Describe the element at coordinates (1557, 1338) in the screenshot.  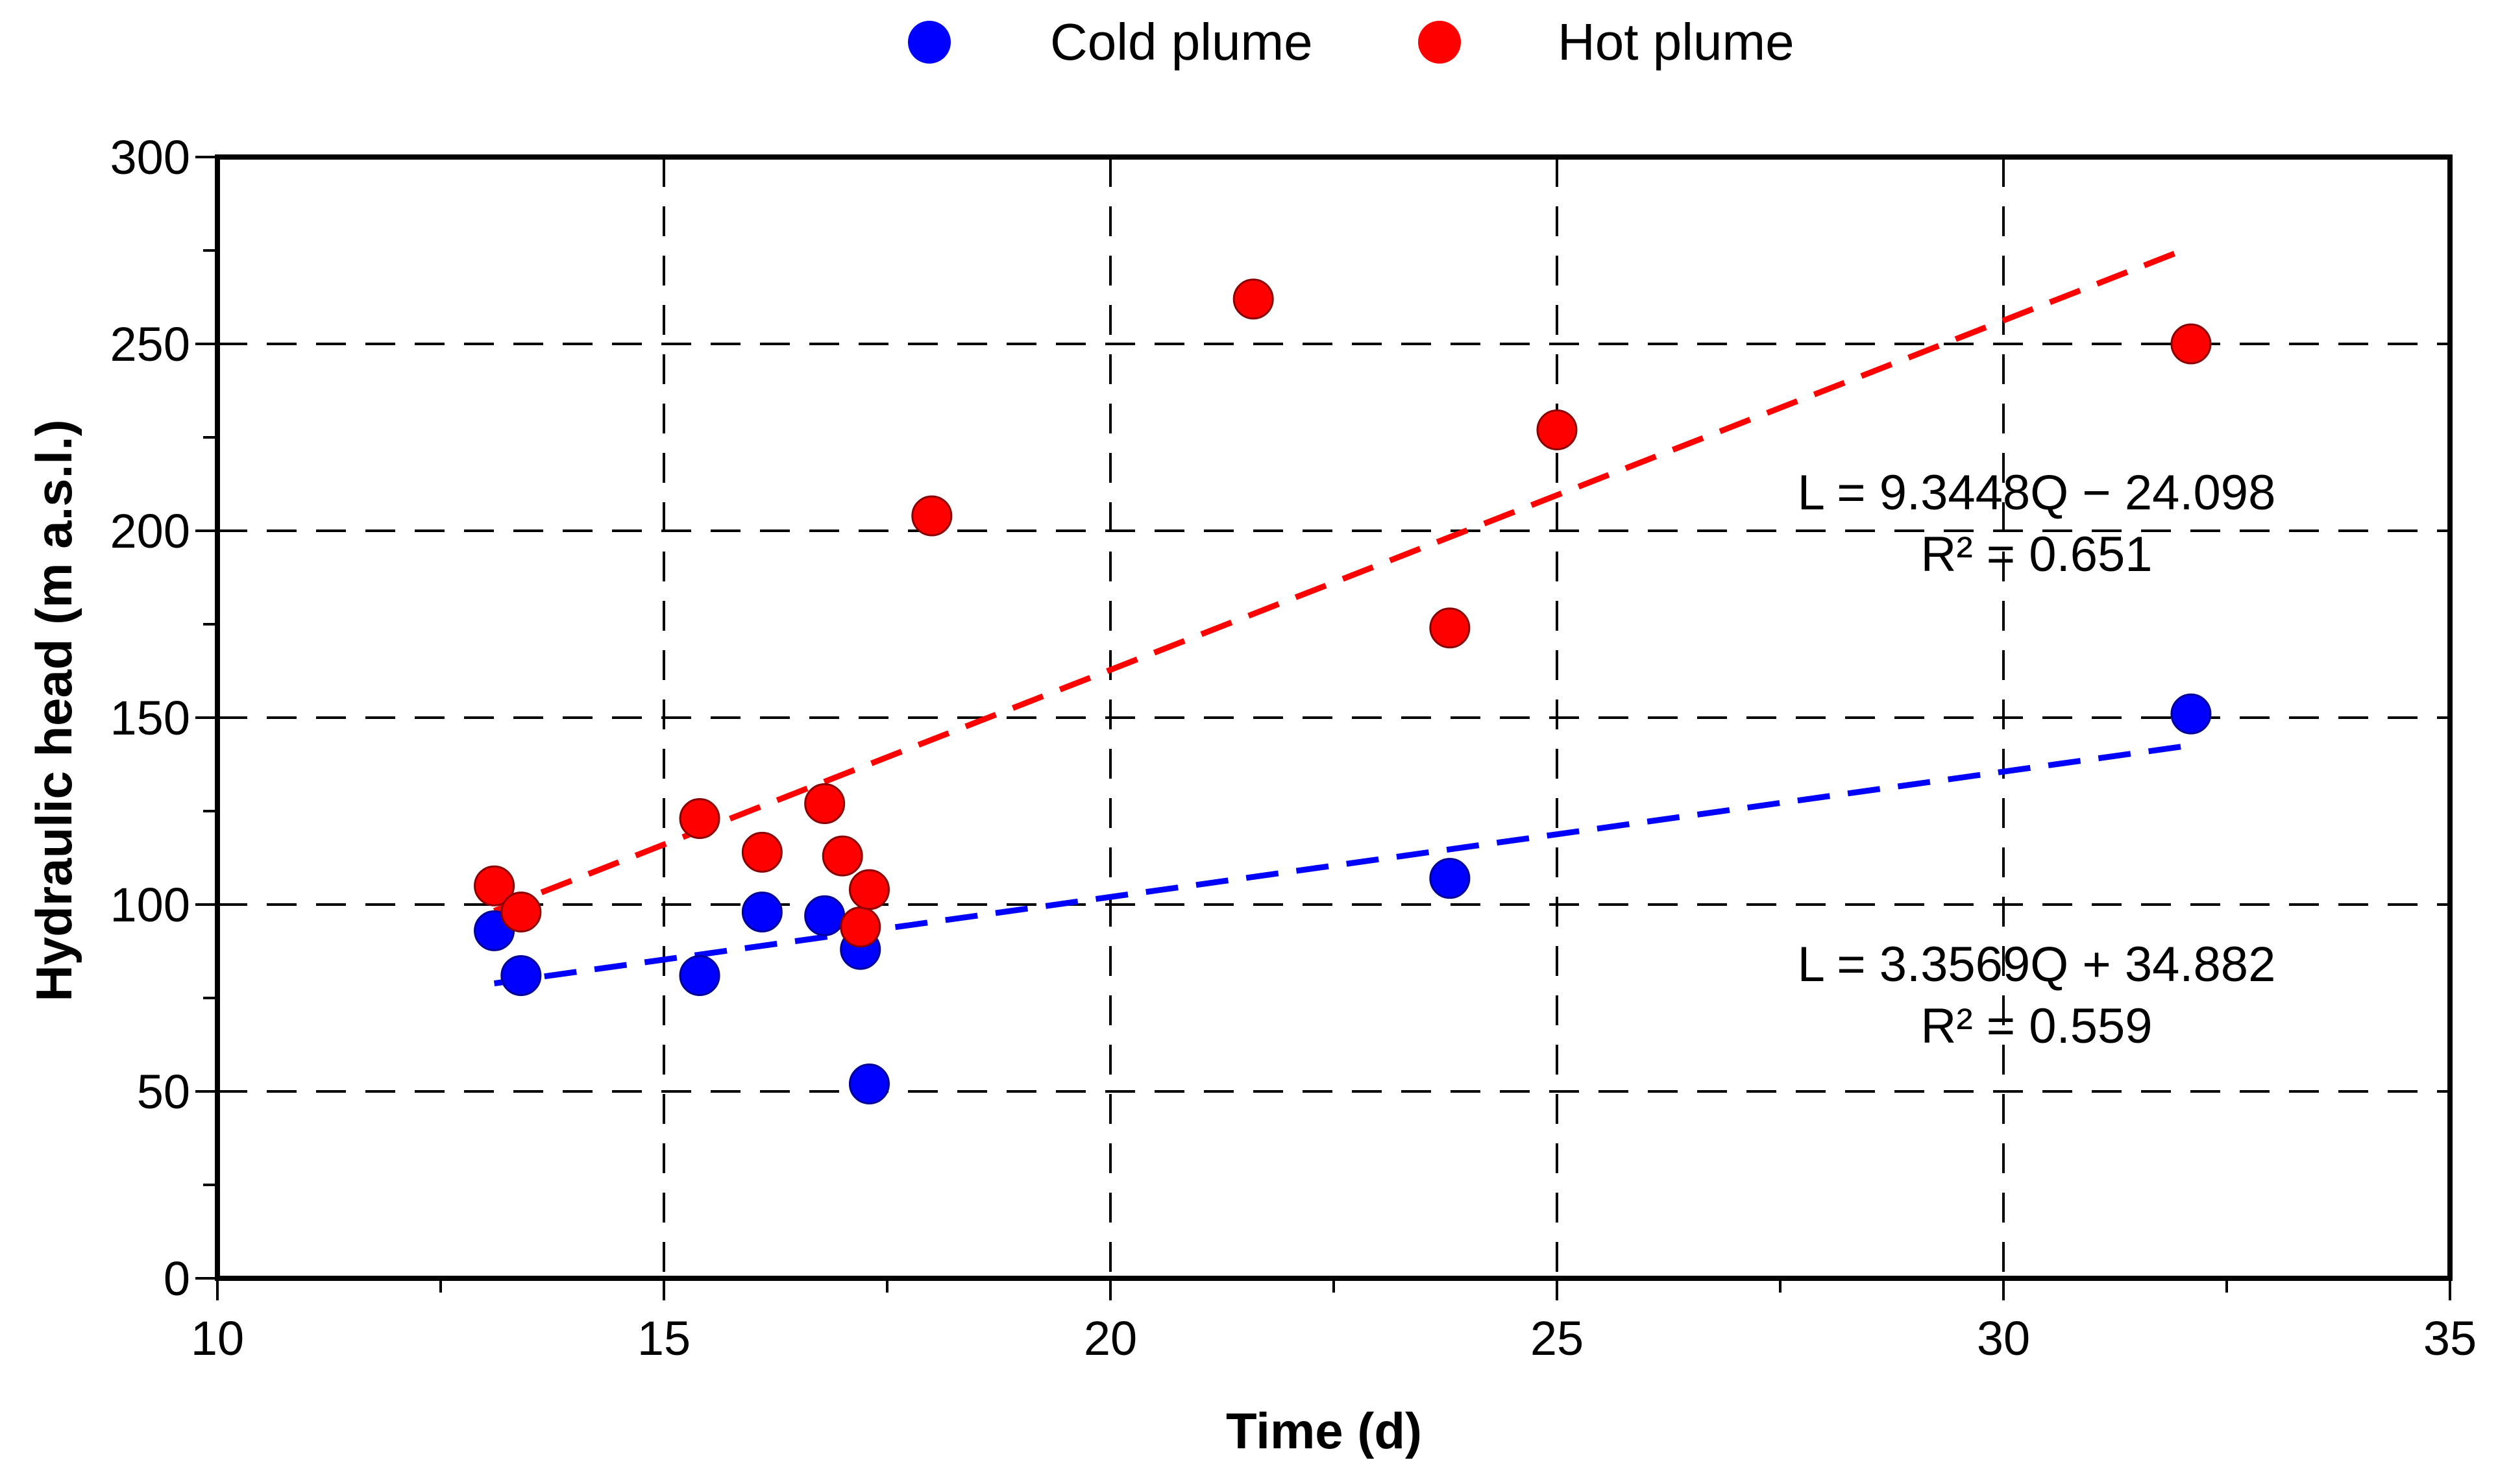
I see `x-tick-label: 25` at that location.